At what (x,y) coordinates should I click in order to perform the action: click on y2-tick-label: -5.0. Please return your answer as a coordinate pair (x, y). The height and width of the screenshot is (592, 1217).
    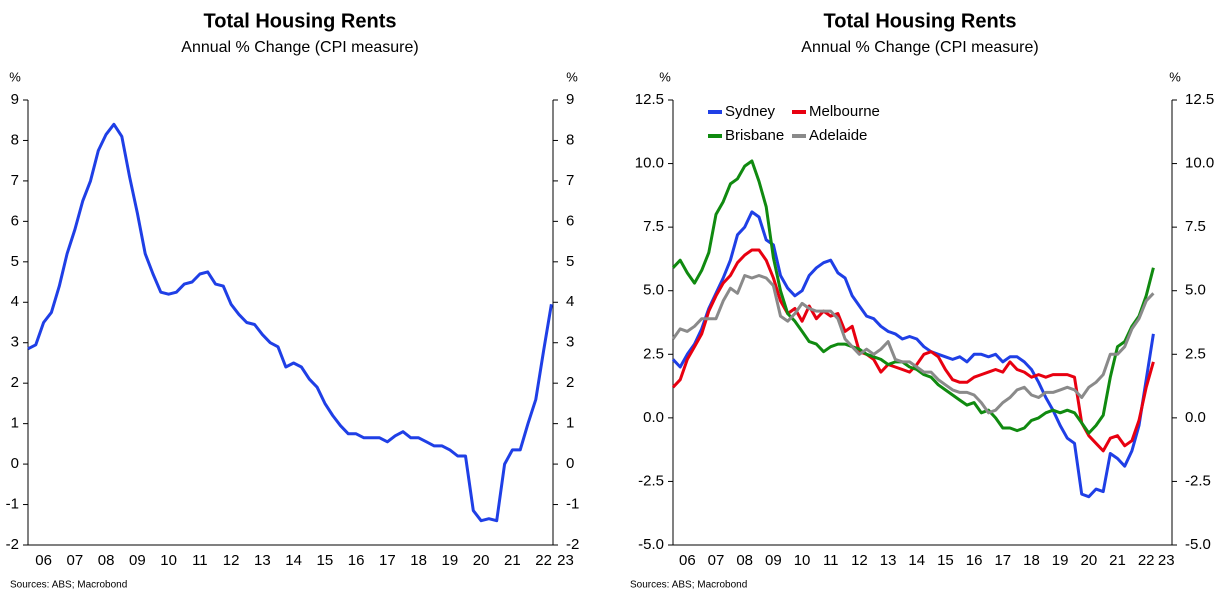
    Looking at the image, I should click on (1198, 544).